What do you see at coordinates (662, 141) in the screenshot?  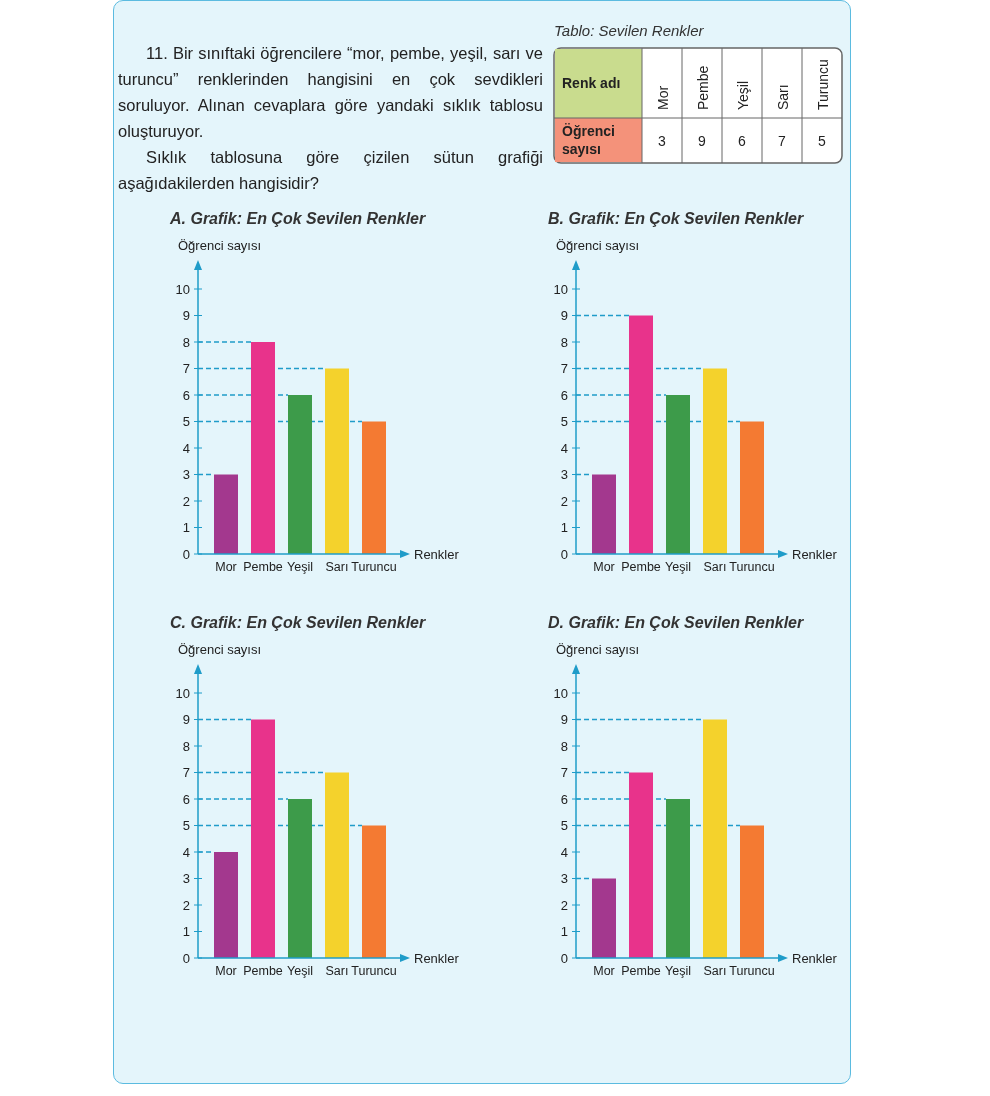 I see `data-label: 3` at bounding box center [662, 141].